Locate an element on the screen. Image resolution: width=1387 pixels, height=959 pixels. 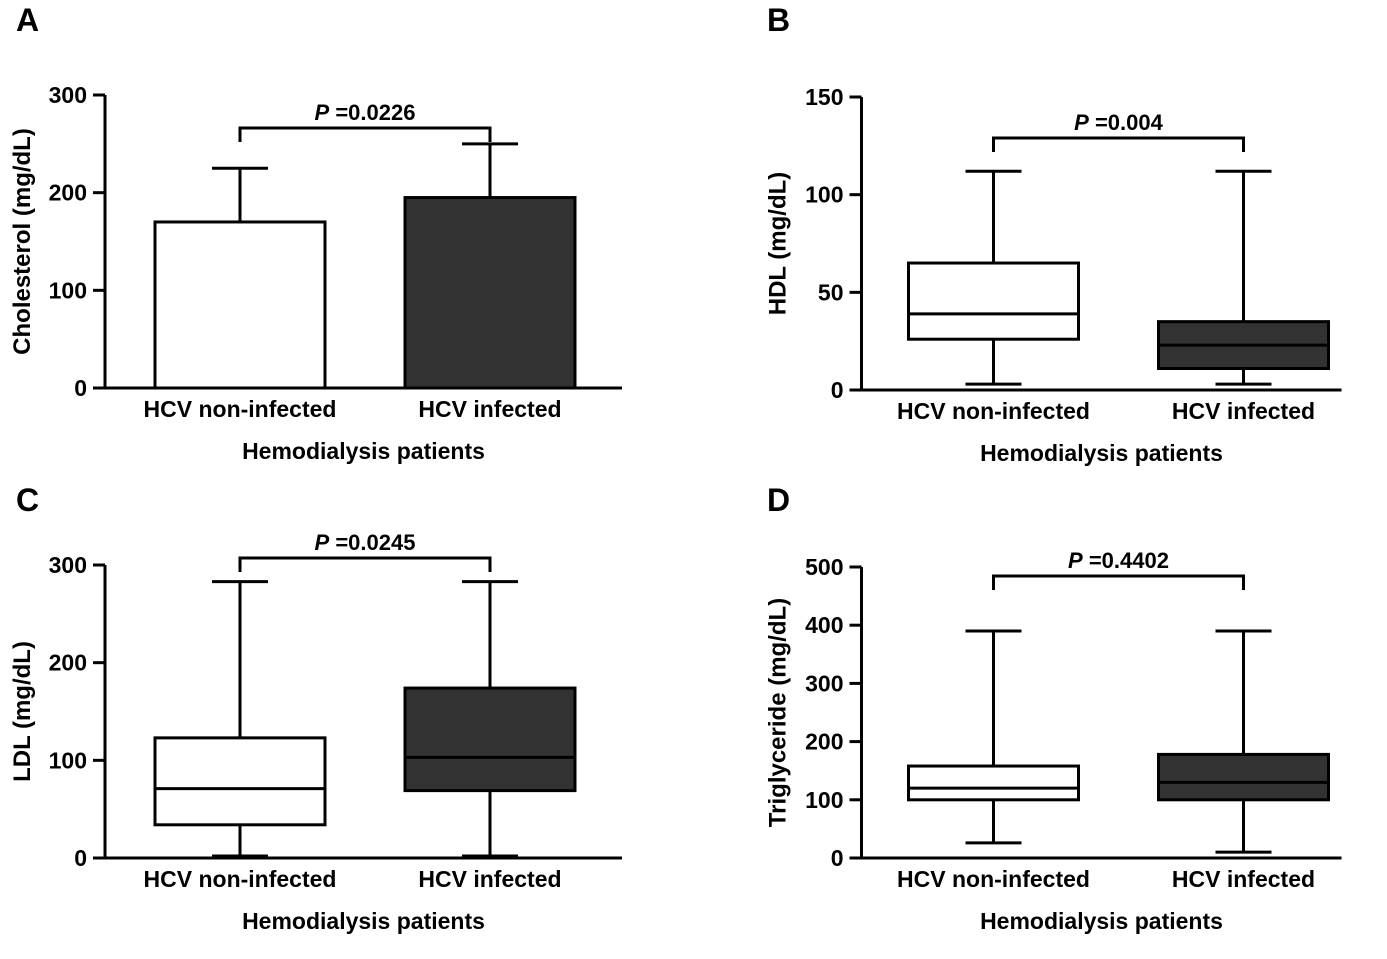
y-axis-title: HDL (mg/dL) is located at coordinates (778, 244).